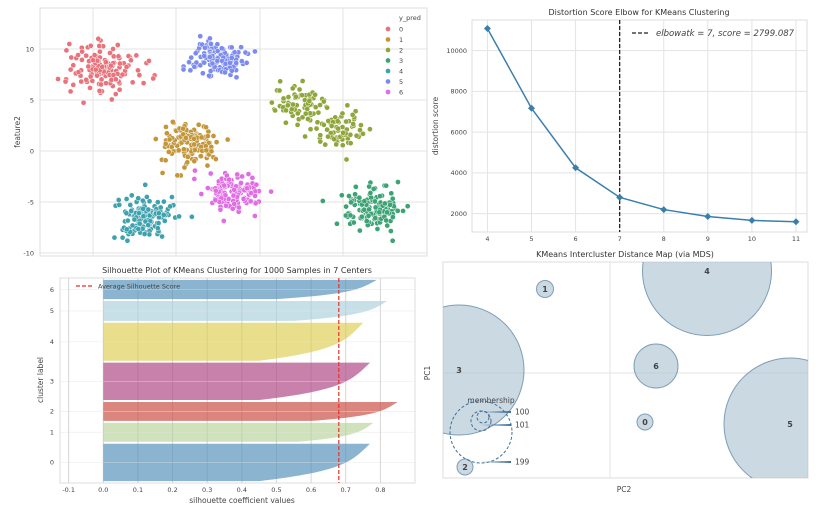 The height and width of the screenshot is (519, 824). I want to click on legend-entry: 5, so click(401, 82).